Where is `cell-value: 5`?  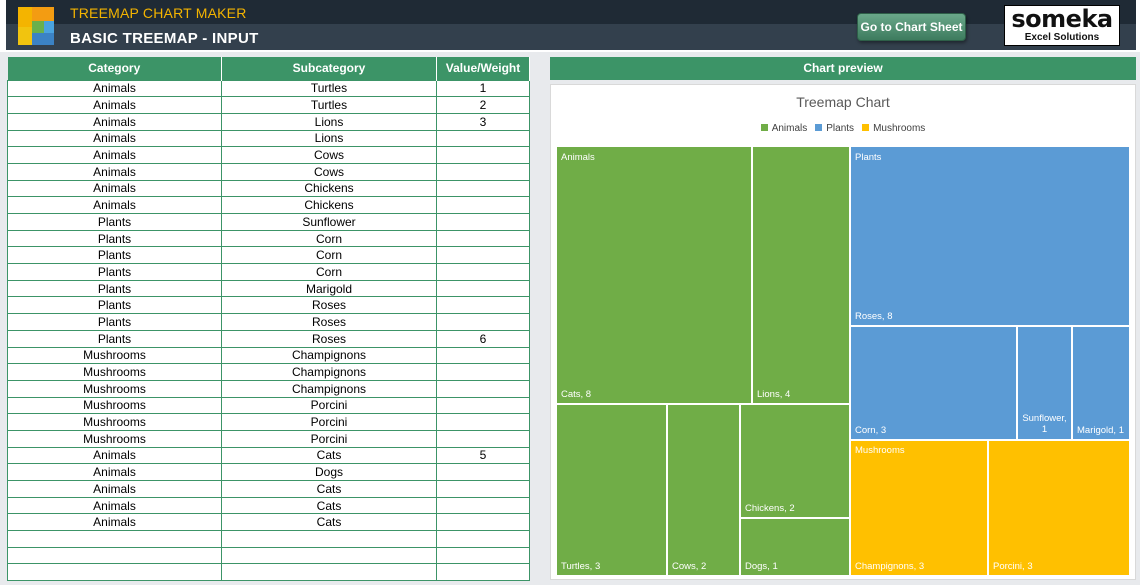 cell-value: 5 is located at coordinates (483, 455).